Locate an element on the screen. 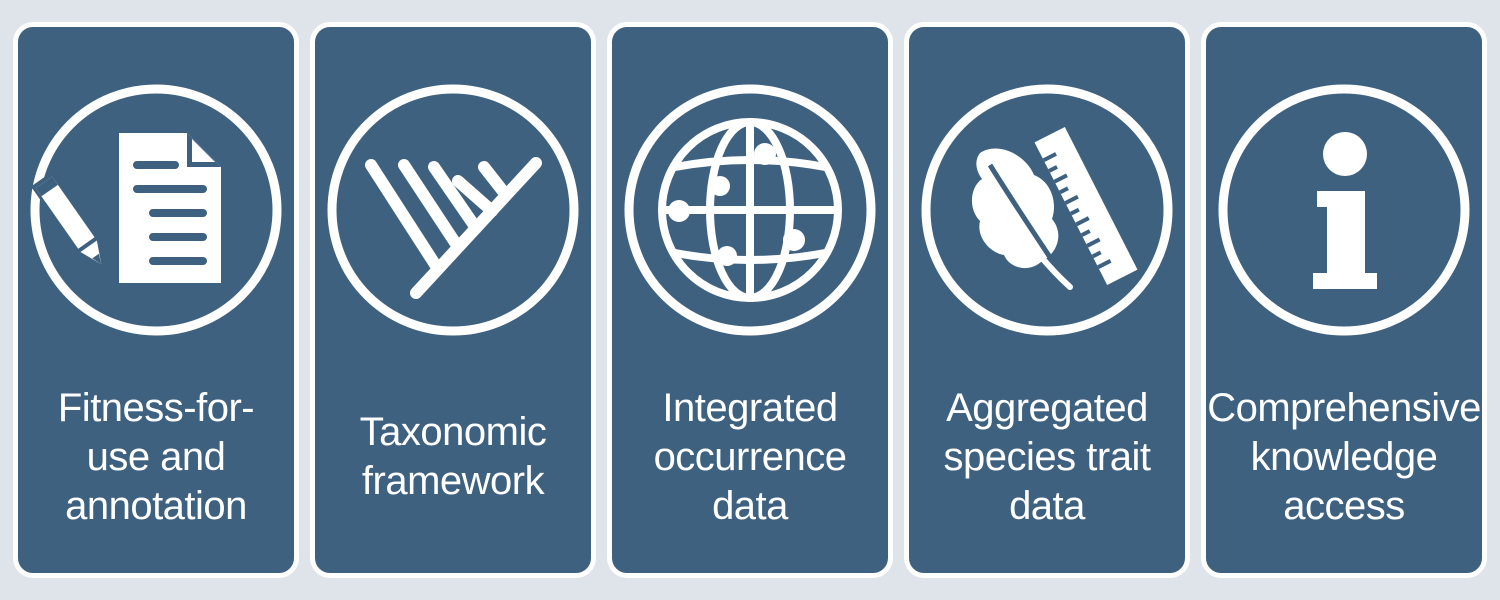  card-label-text: Comprehensive knowledge access is located at coordinates (1344, 456).